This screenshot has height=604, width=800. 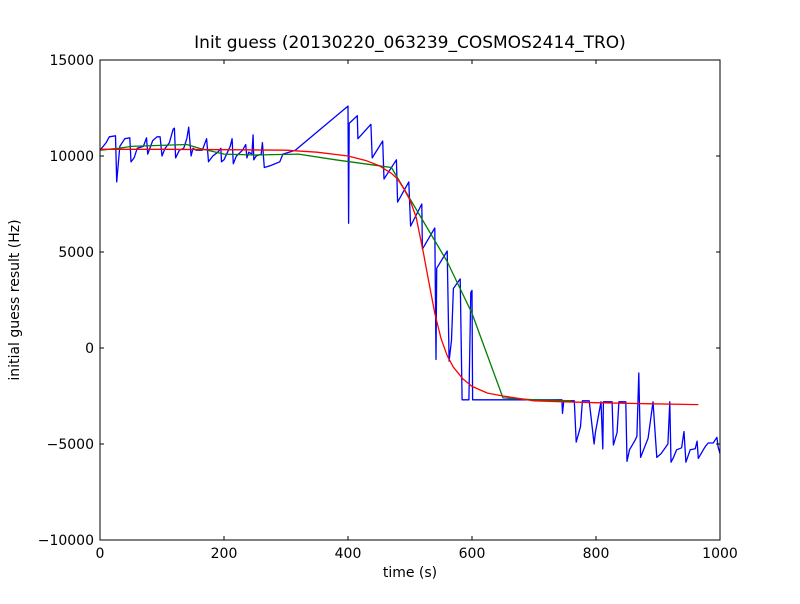 What do you see at coordinates (71, 61) in the screenshot?
I see `y-tick-label: 15000` at bounding box center [71, 61].